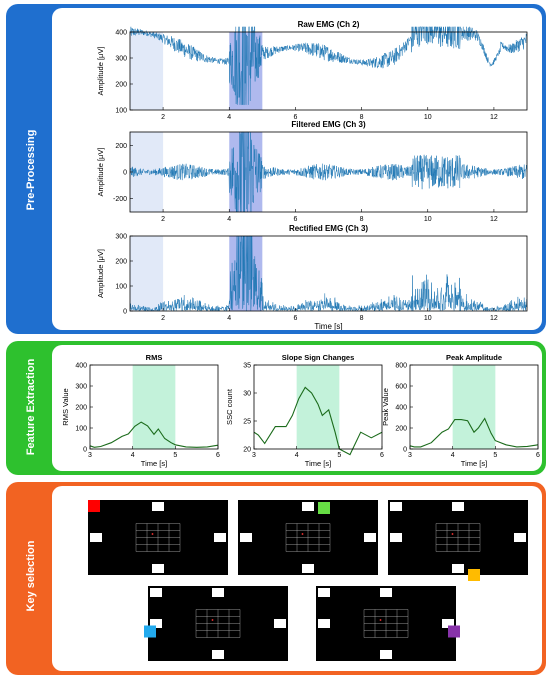 The height and width of the screenshot is (679, 550). What do you see at coordinates (120, 199) in the screenshot?
I see `y-tick-label: -200` at bounding box center [120, 199].